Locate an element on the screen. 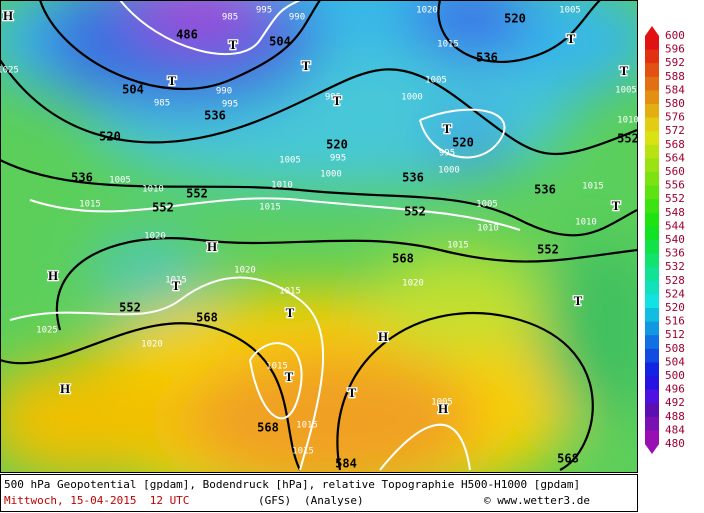  colorbar-label: 556 is located at coordinates (675, 185).